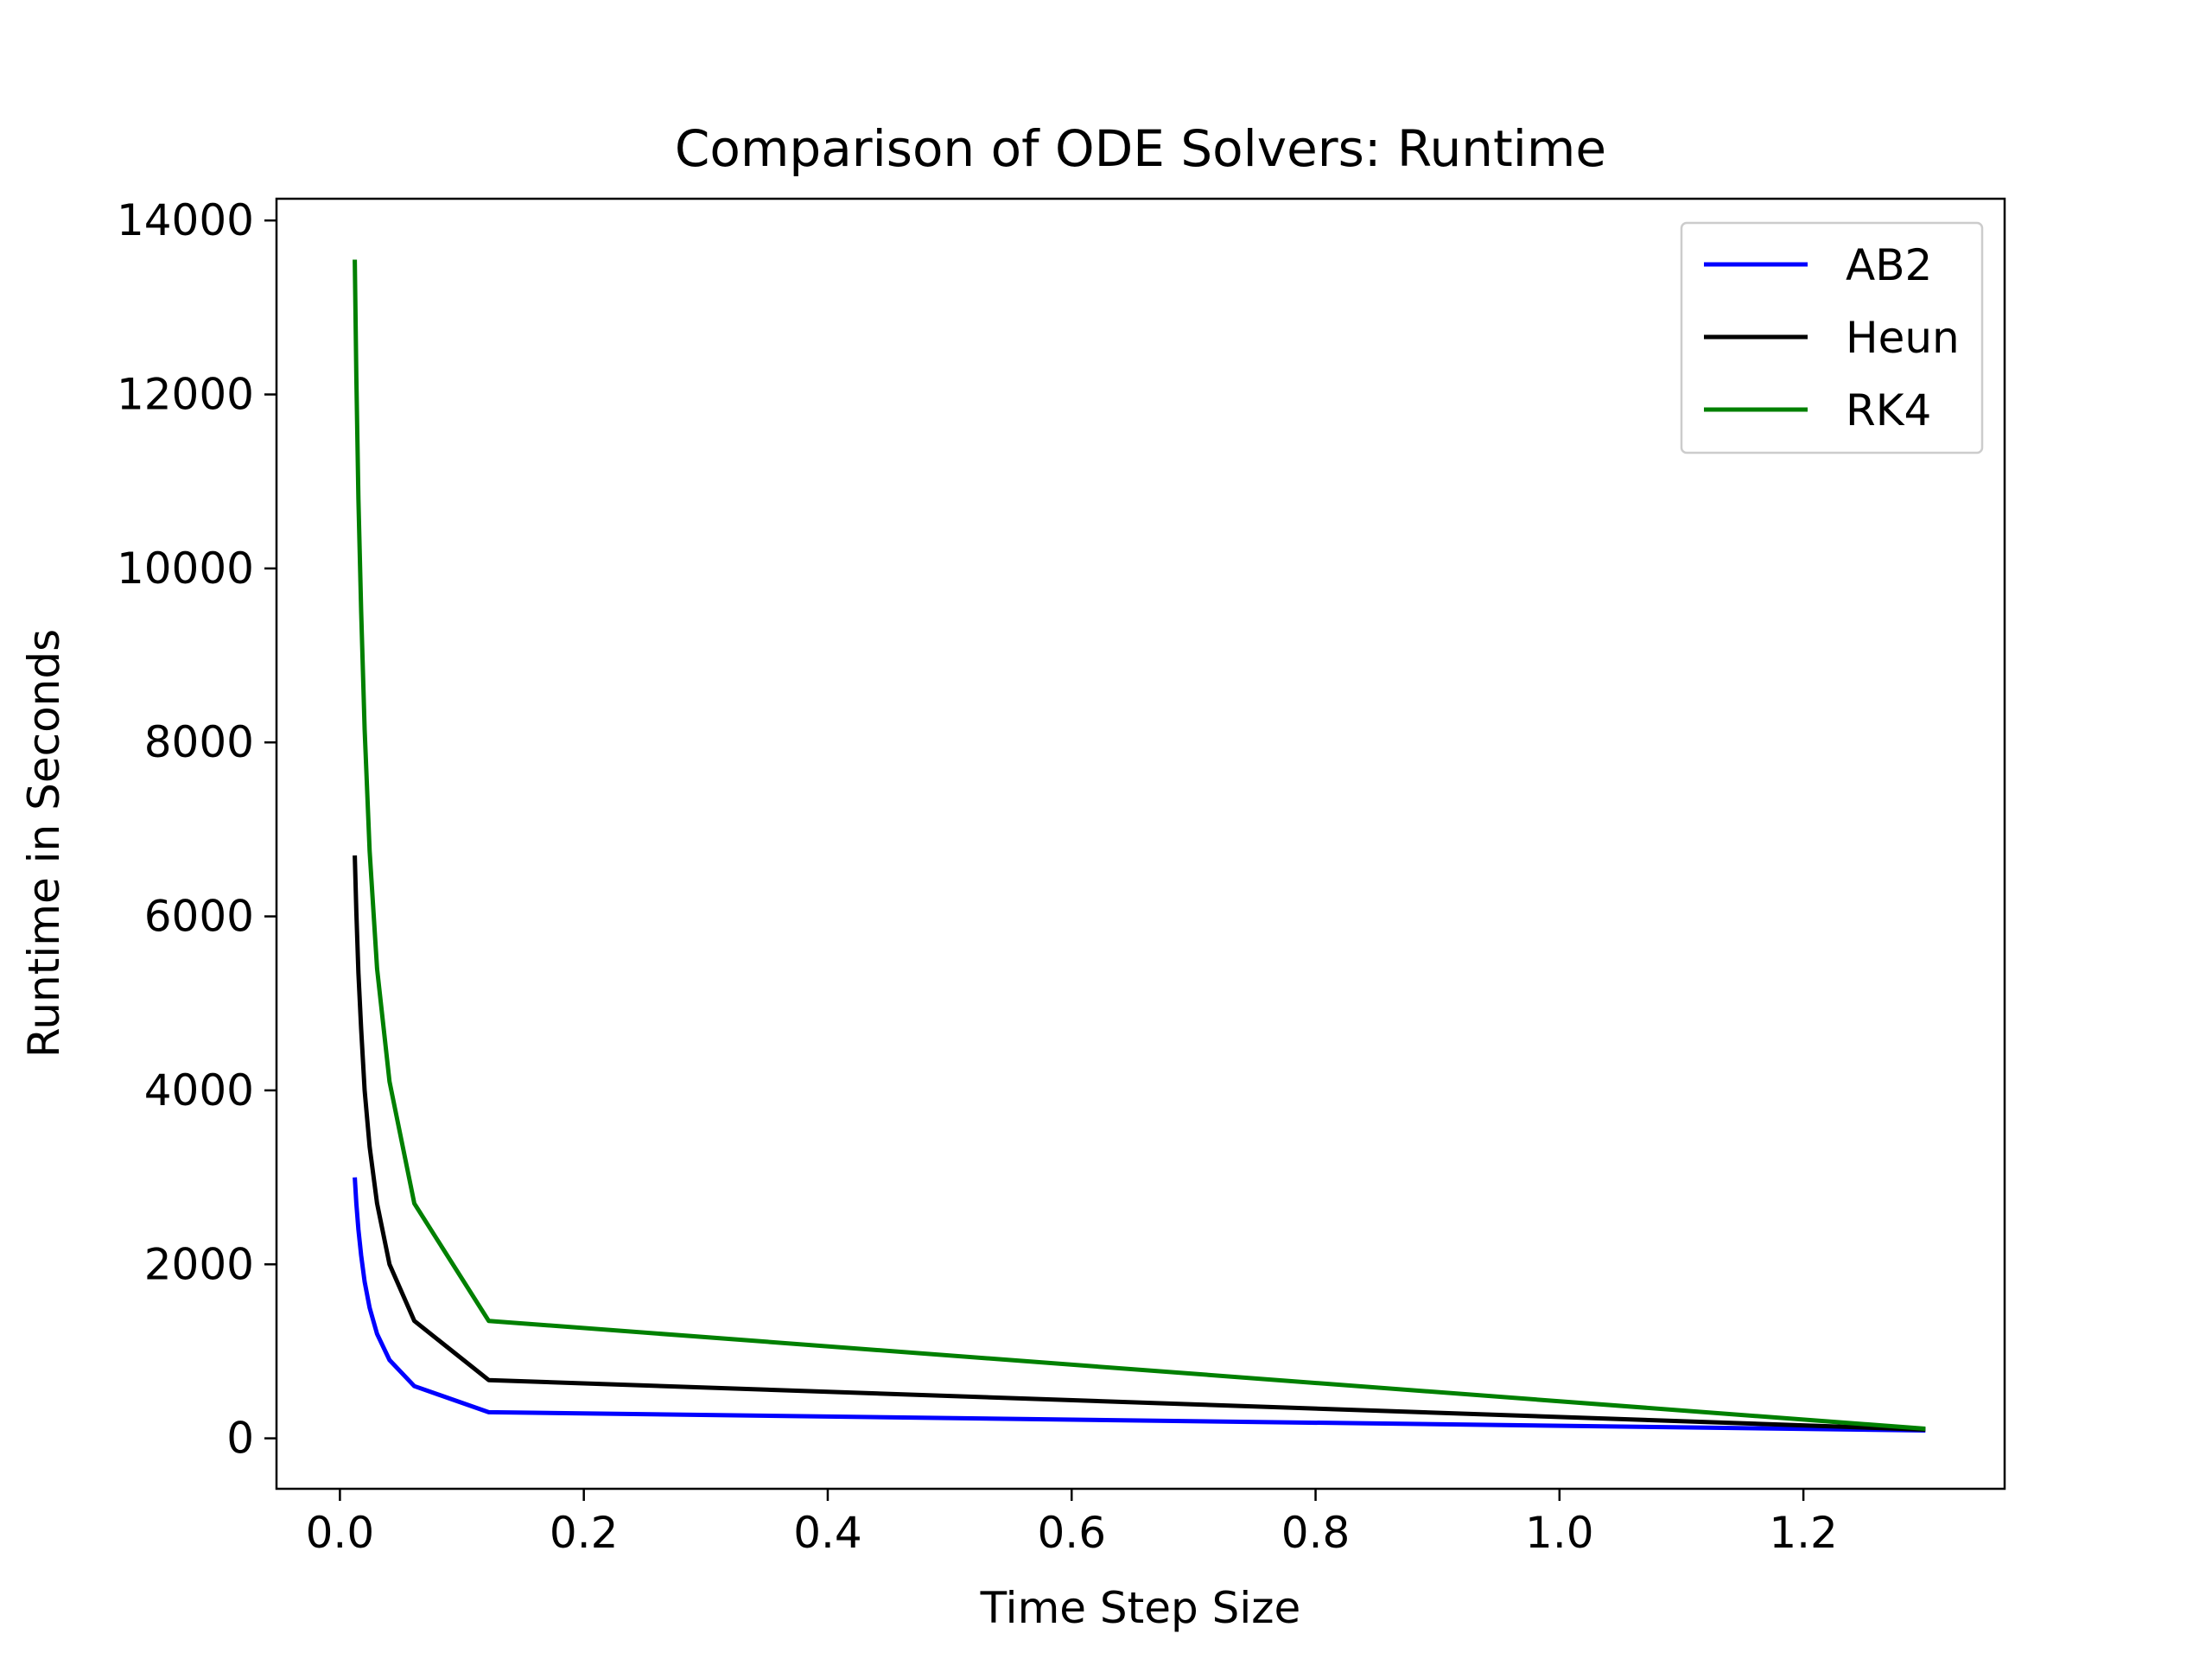 Image resolution: width=2212 pixels, height=1659 pixels. Describe the element at coordinates (1140, 148) in the screenshot. I see `chart-title: Comparison of ODE Solvers: Runtime` at that location.